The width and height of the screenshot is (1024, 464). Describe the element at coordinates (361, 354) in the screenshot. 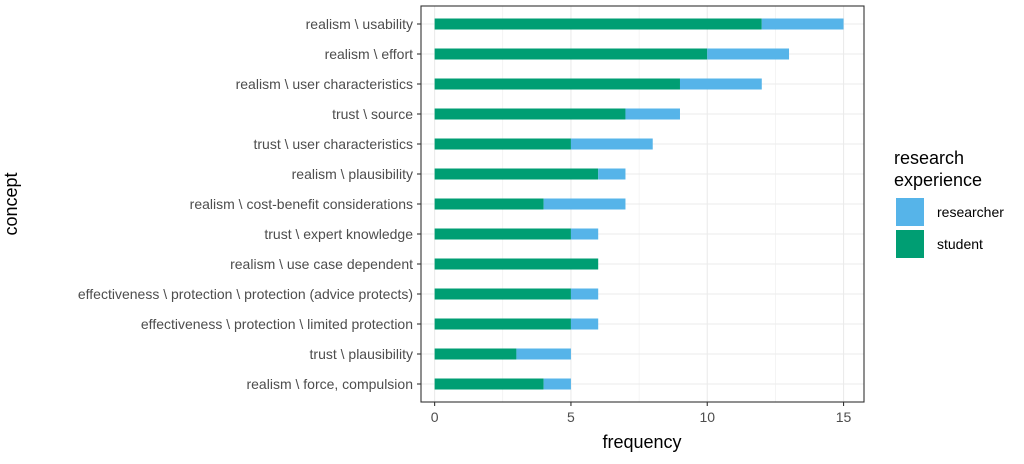

I see `y-tick-label: trust \ plausibility` at that location.